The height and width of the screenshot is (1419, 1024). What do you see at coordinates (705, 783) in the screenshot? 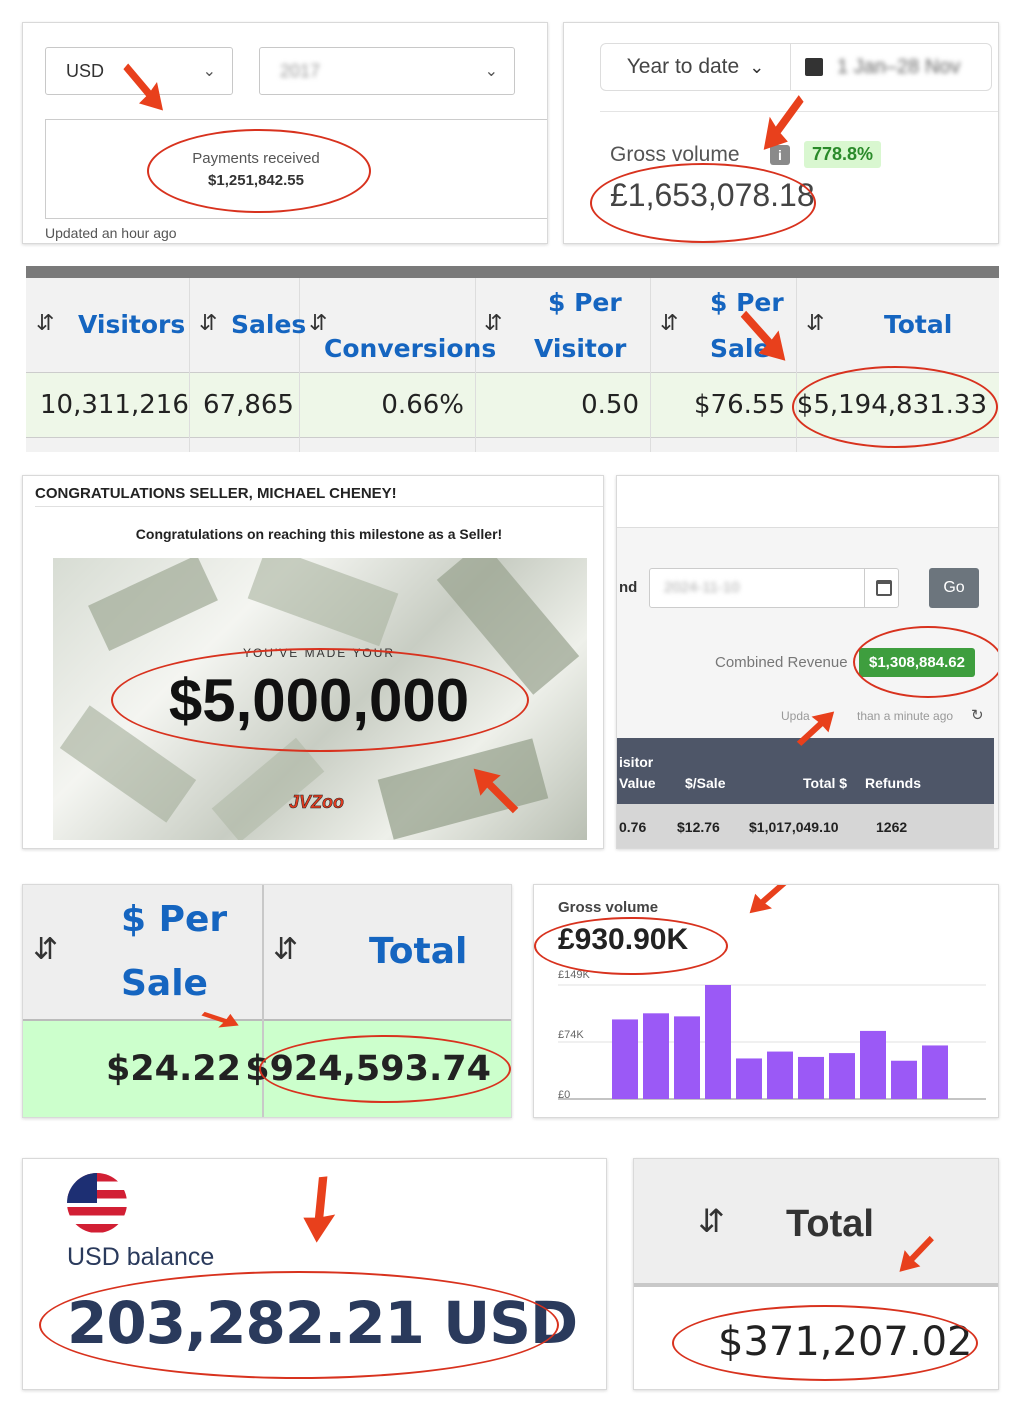
I see `hdr-per-sale: $/Sale` at bounding box center [705, 783].